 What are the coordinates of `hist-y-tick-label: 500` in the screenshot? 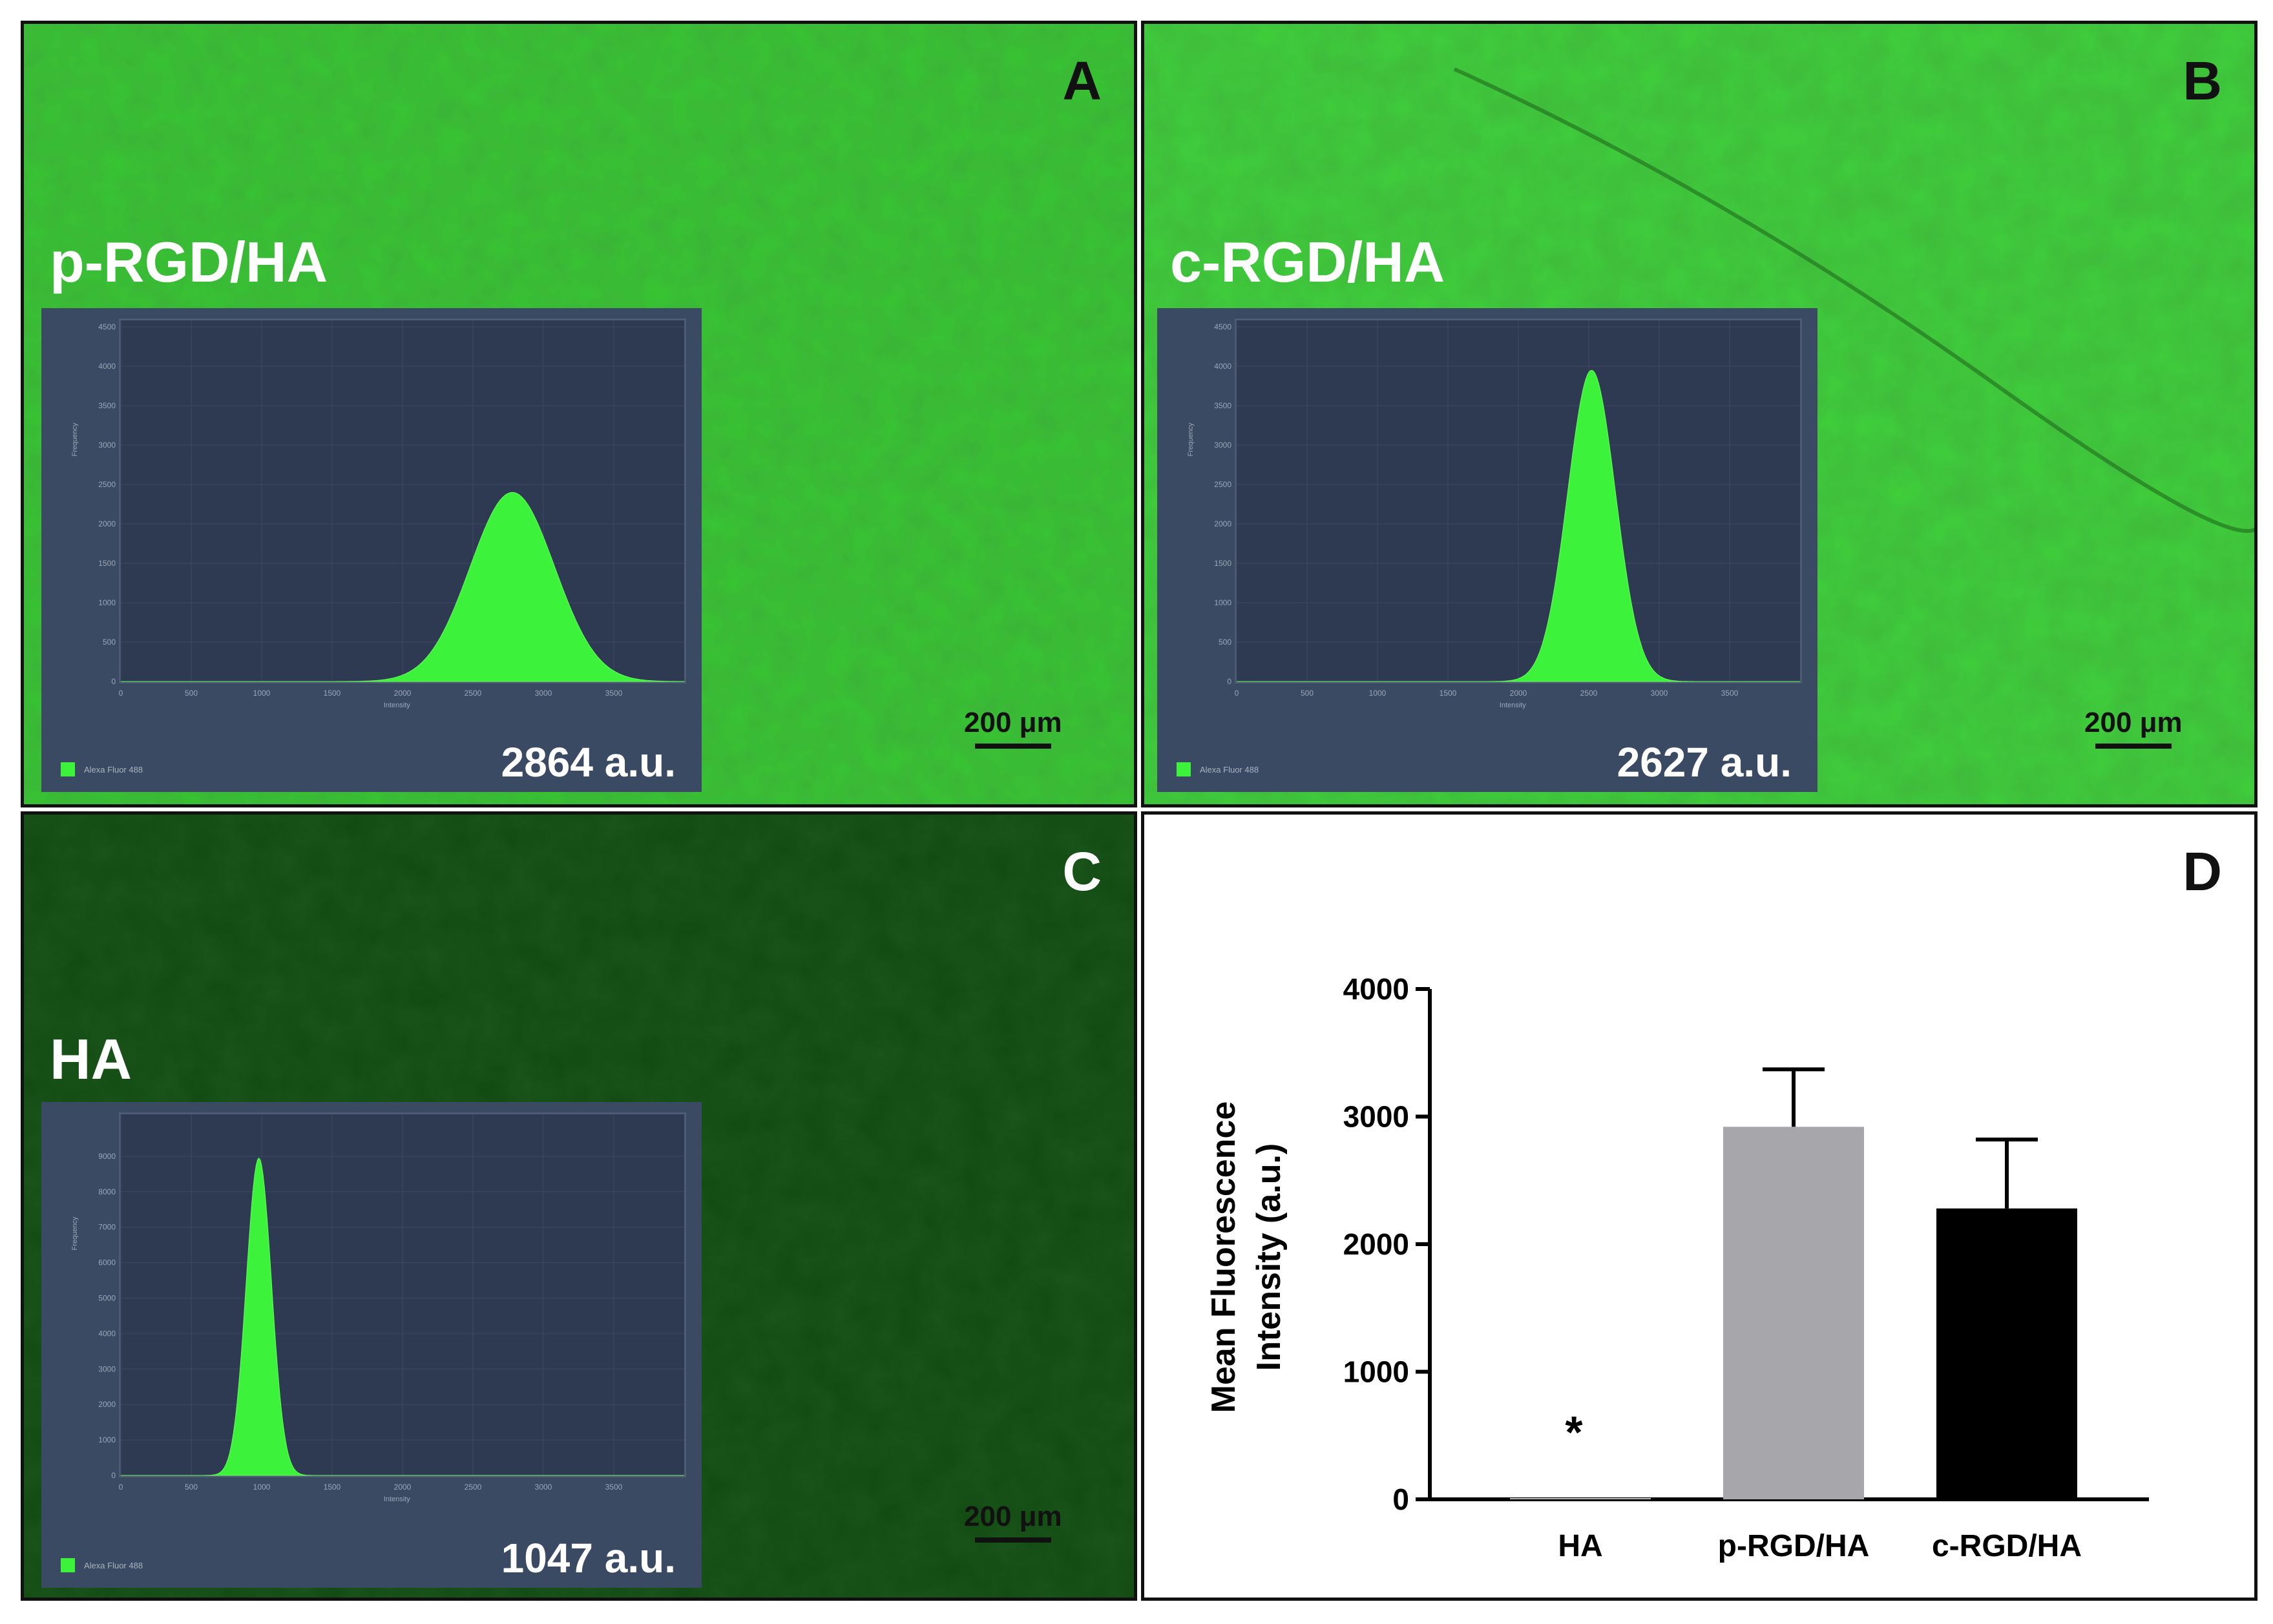 It's located at (109, 642).